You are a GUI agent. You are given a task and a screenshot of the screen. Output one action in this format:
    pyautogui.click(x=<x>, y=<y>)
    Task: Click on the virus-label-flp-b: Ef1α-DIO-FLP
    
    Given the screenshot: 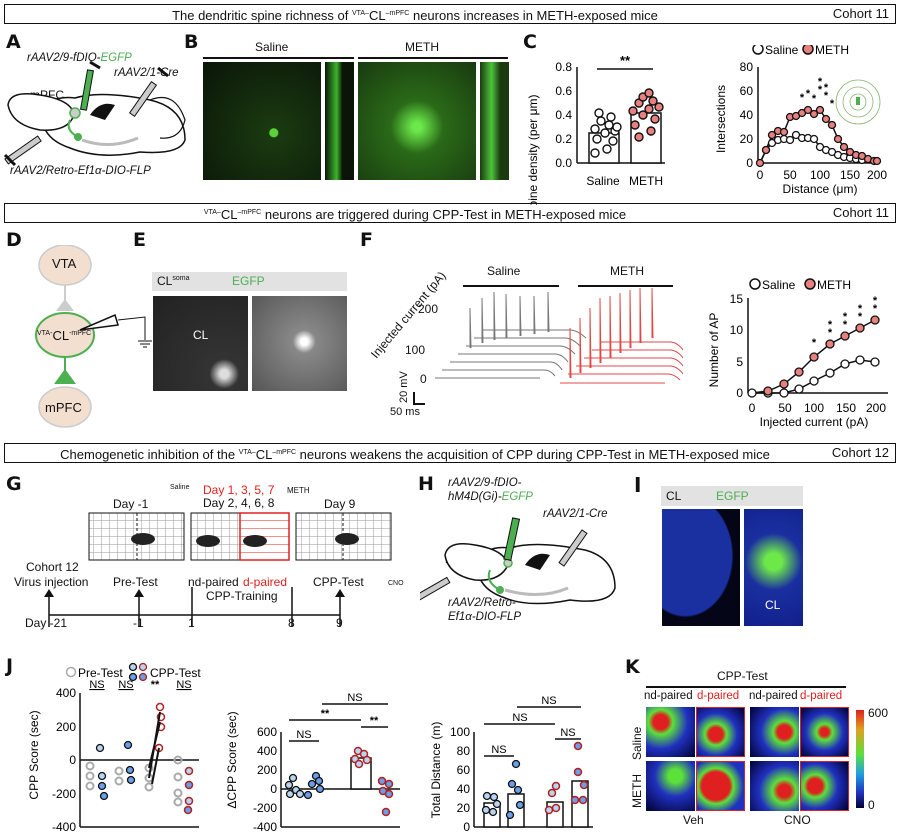 What is the action you would take?
    pyautogui.click(x=485, y=617)
    